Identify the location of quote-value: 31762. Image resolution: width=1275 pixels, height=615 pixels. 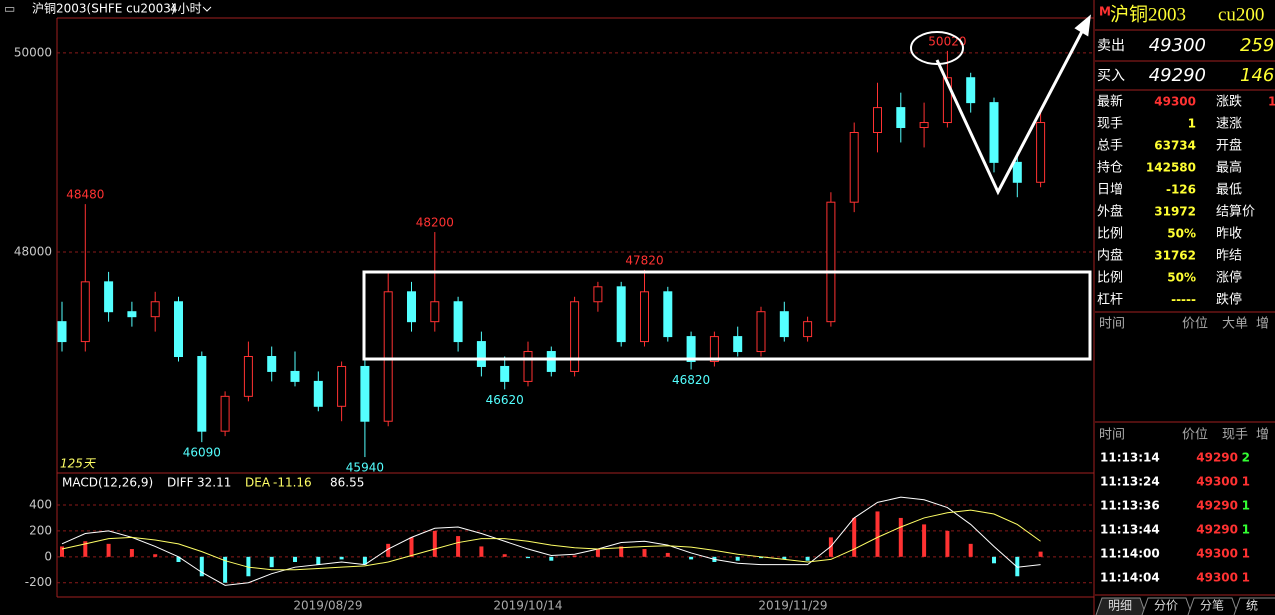
(1175, 256).